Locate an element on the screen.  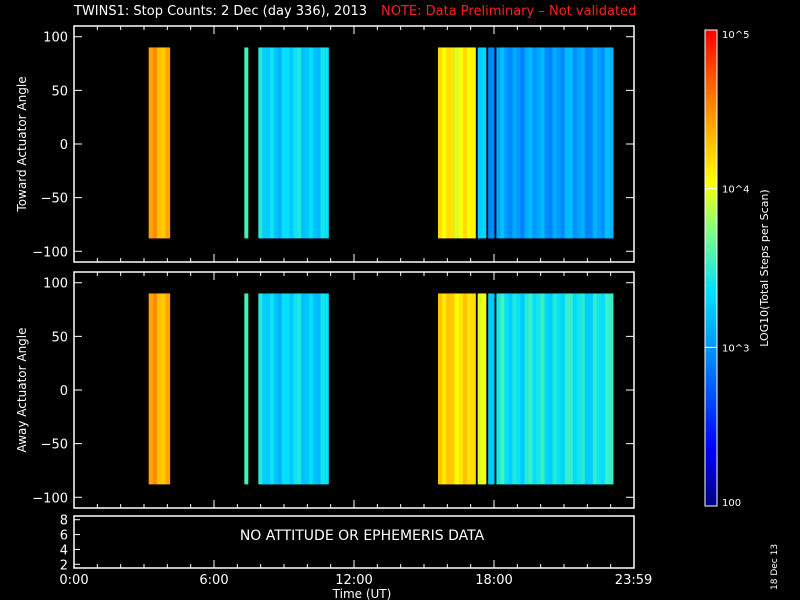
colorbar-ticks: 10^5 10^4 10^3 100 is located at coordinates (727, 269).